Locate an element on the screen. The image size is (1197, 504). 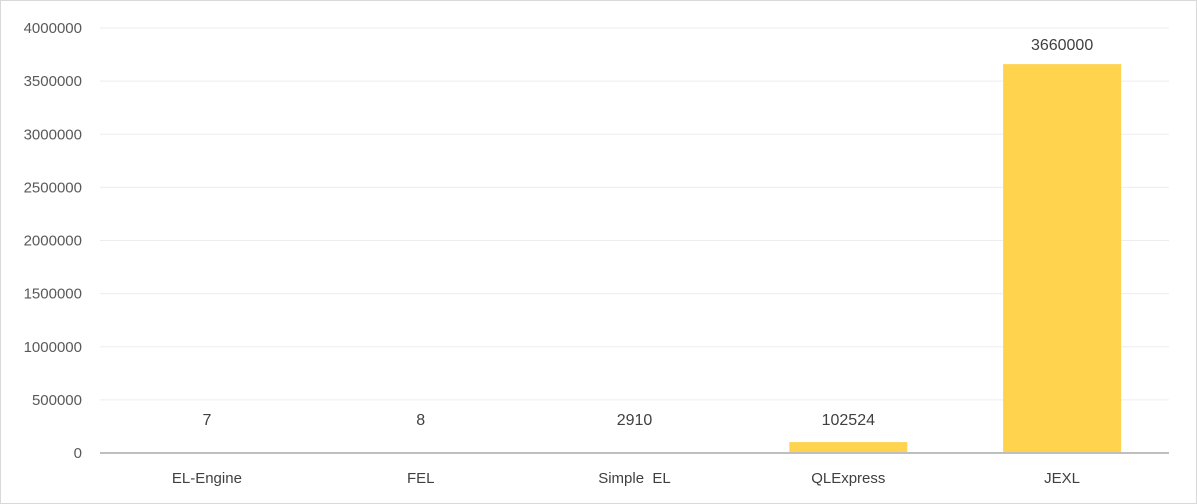
y-tick-label: 2000000 is located at coordinates (53, 241).